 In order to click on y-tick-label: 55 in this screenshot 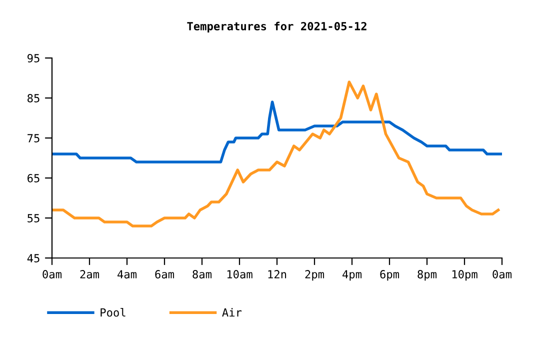, I will do `click(34, 218)`.